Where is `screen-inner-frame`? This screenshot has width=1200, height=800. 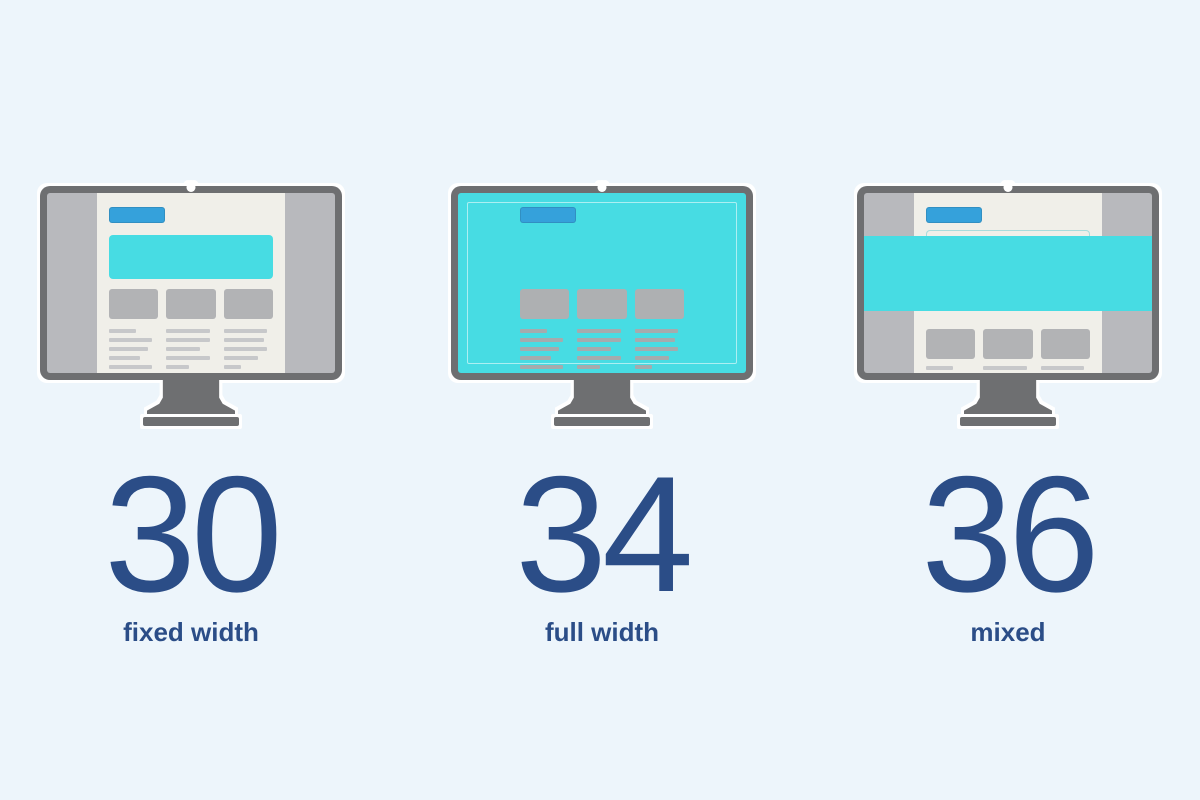
screen-inner-frame is located at coordinates (602, 283).